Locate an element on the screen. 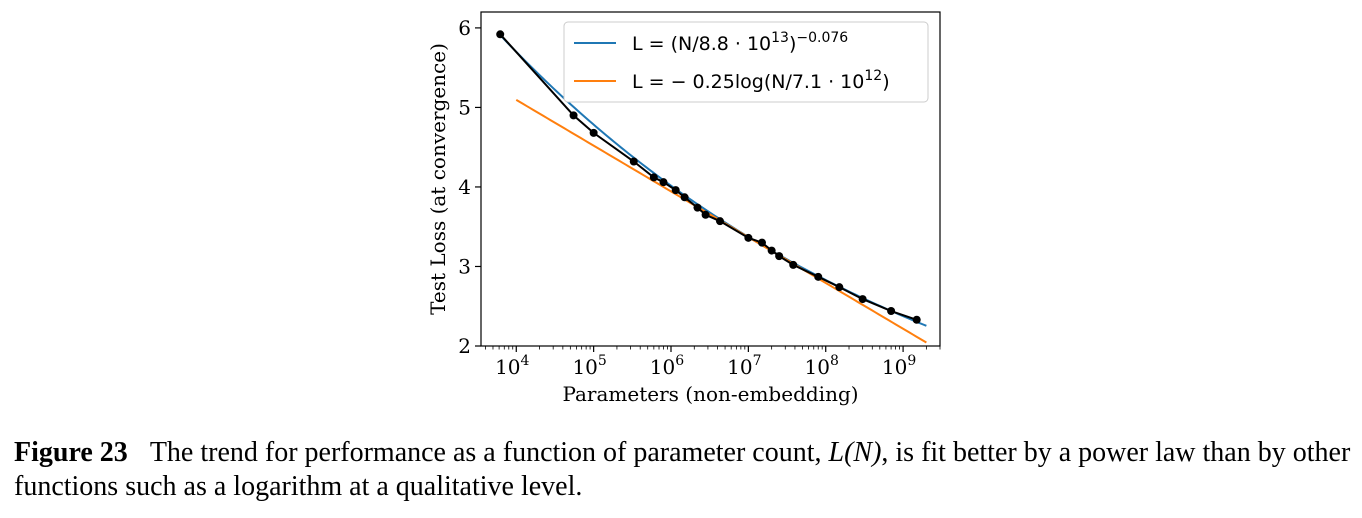 This screenshot has width=1362, height=518. figure-label: Figure 23 is located at coordinates (71, 452).